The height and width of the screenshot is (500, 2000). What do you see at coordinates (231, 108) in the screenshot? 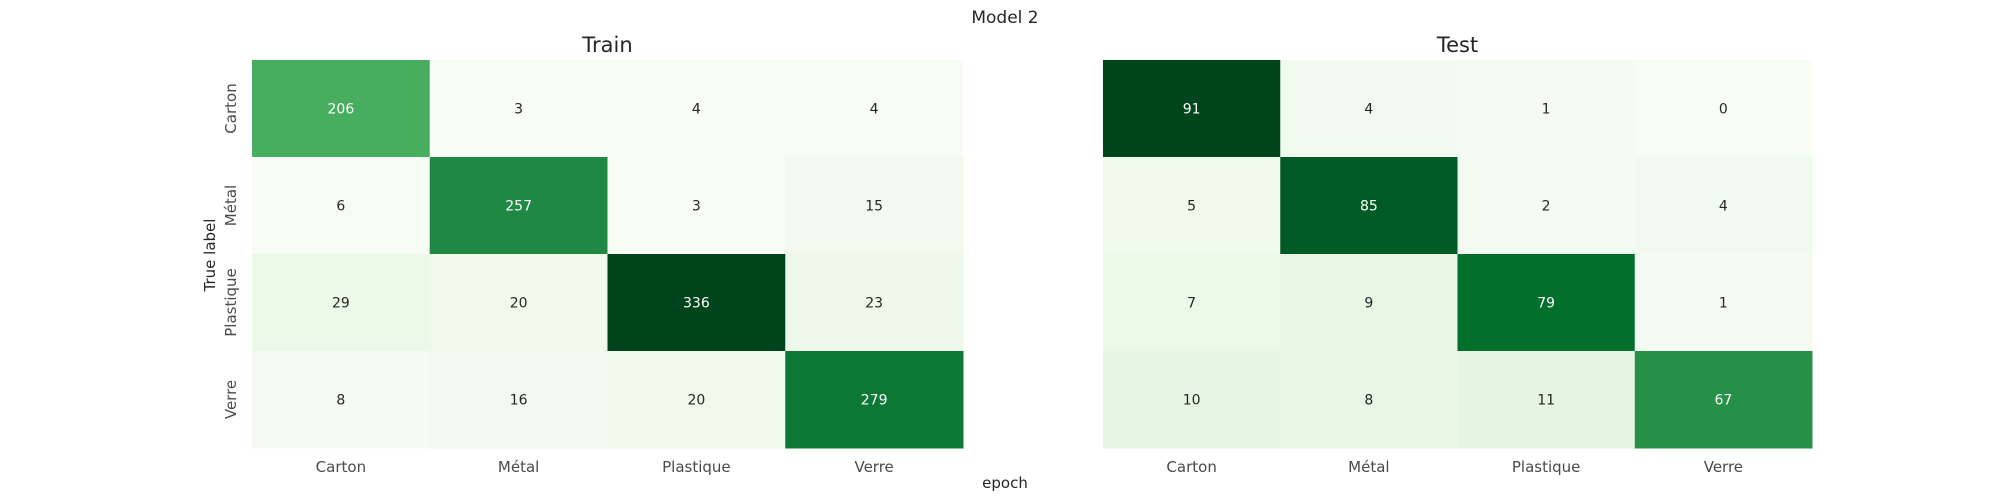
I see `y-tick-label: Carton` at bounding box center [231, 108].